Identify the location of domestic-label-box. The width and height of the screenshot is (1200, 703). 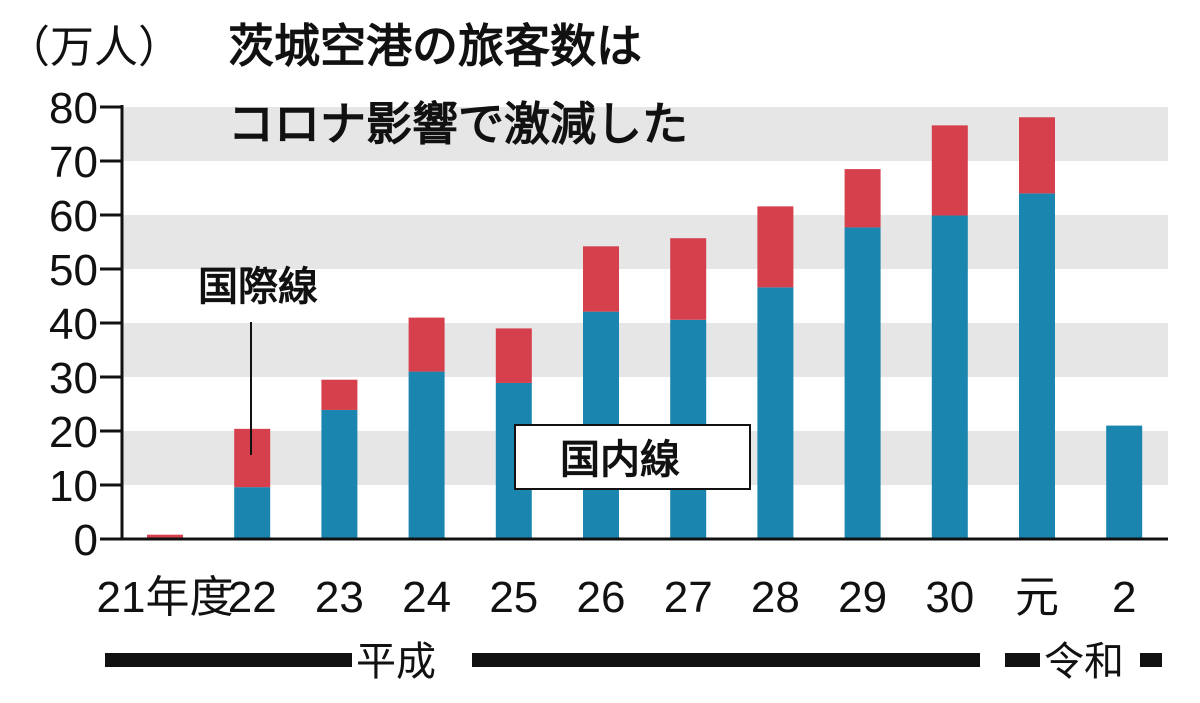
(632, 457).